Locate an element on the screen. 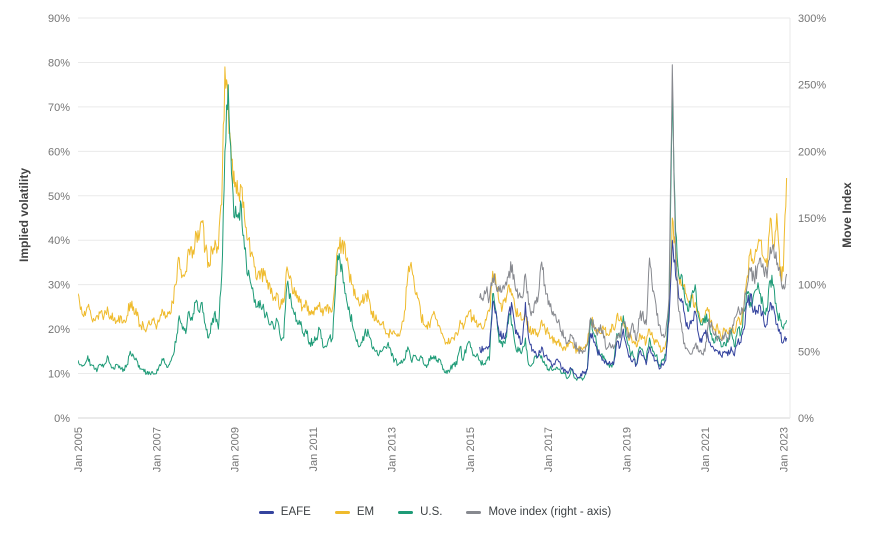  legend: EAFE EM U.S. Move index (right - axis) is located at coordinates (435, 512).